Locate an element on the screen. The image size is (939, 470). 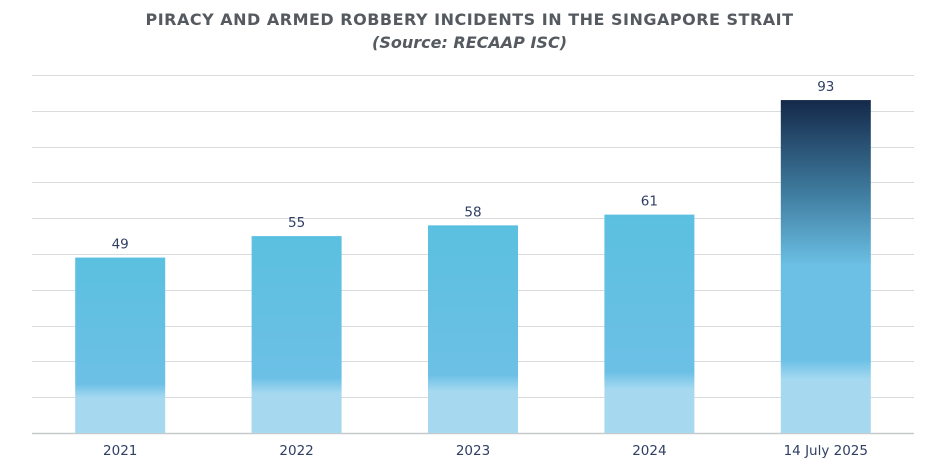
bar-2023 is located at coordinates (473, 329).